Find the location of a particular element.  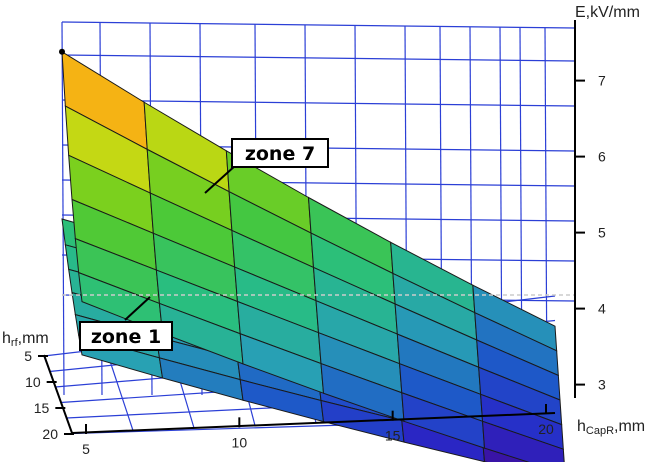

x-tick-label: 5 is located at coordinates (86, 449).